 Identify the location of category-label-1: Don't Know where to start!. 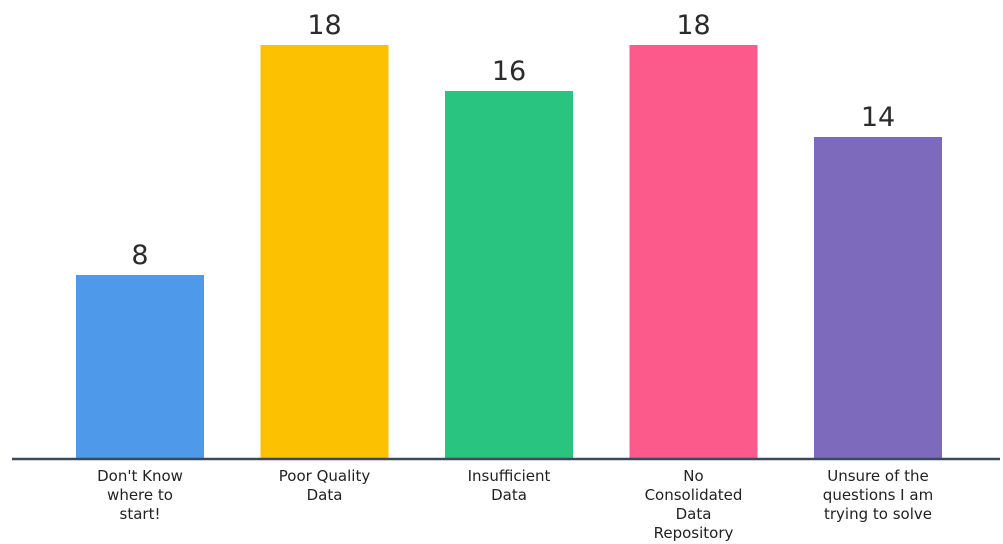
(140, 495).